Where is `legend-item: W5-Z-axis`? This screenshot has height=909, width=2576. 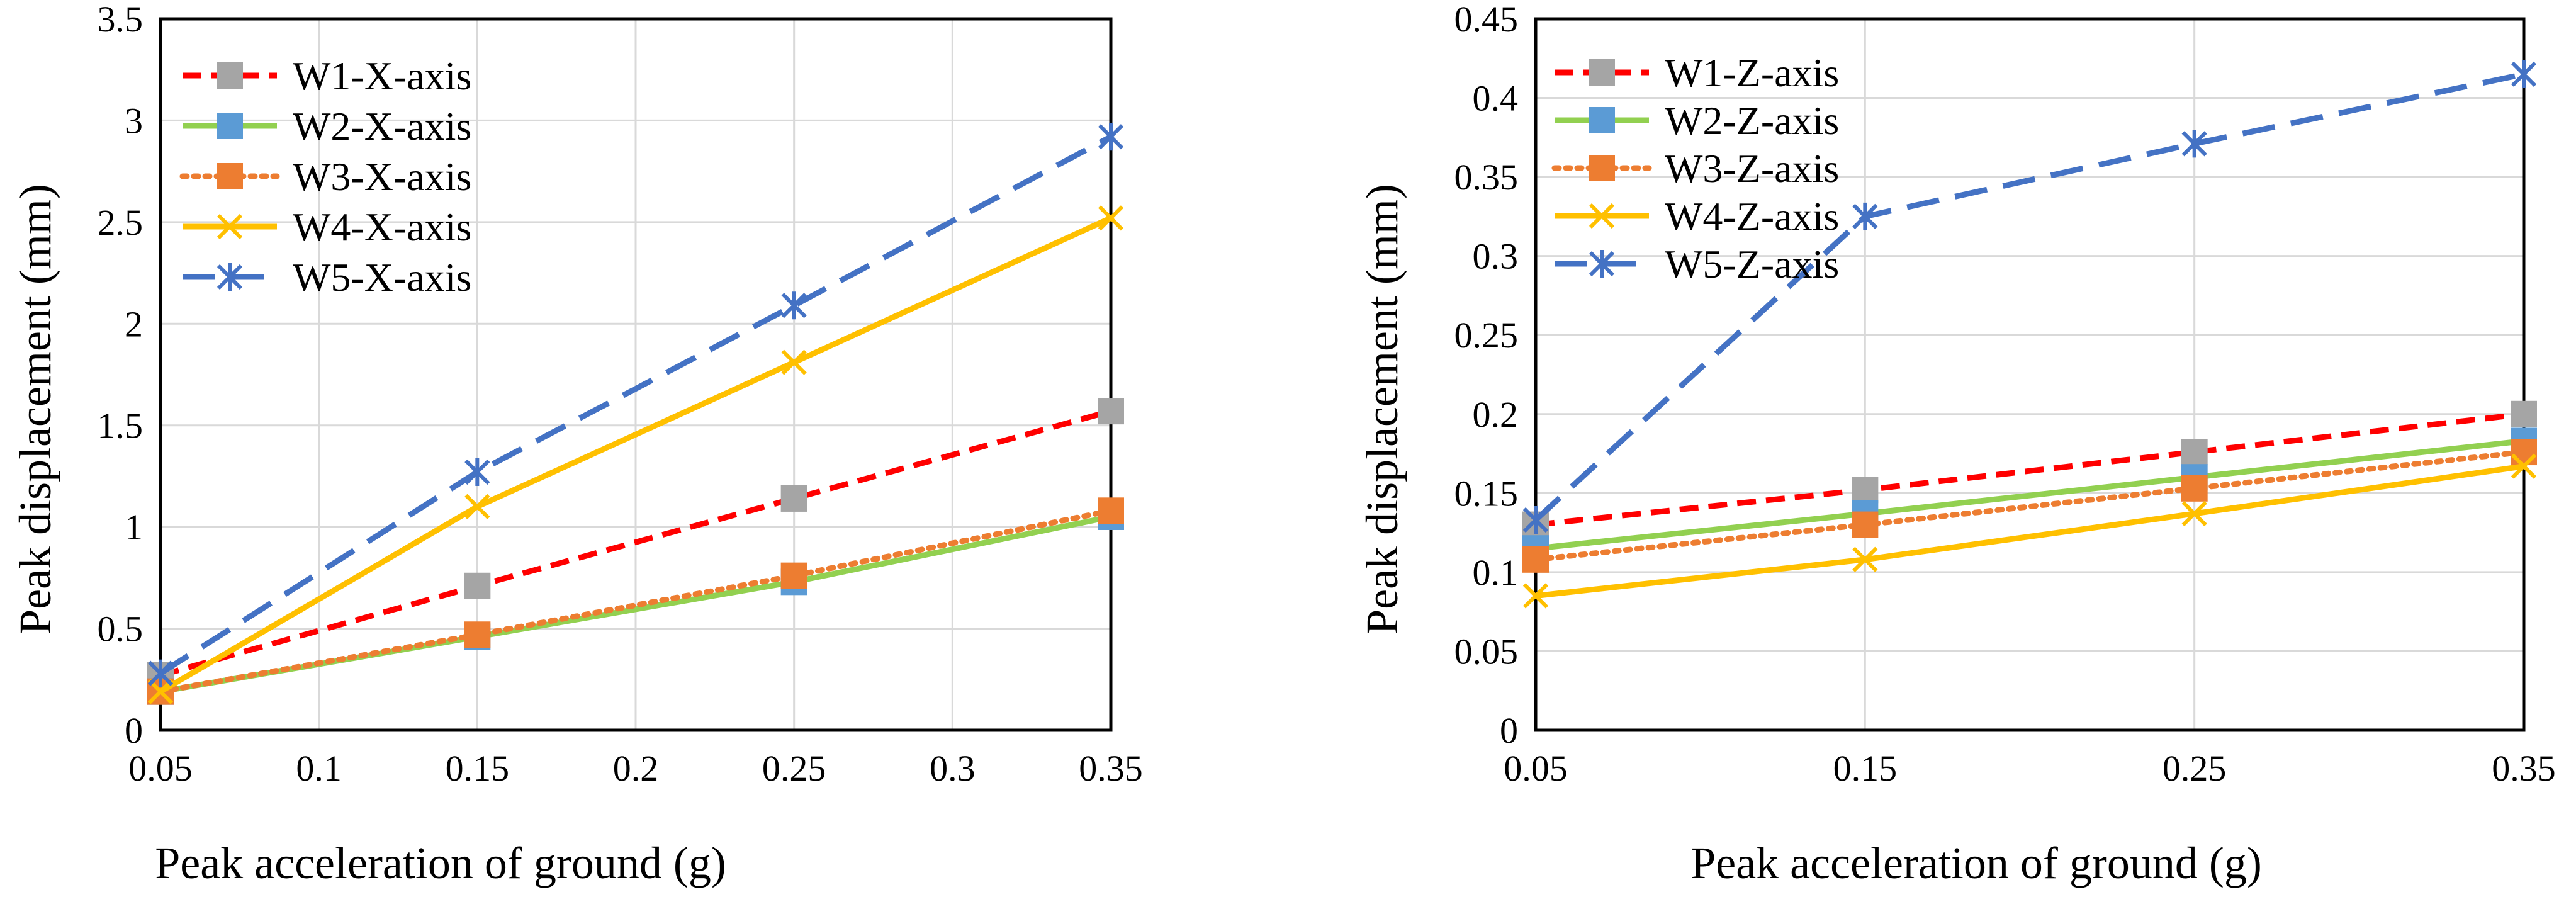
legend-item: W5-Z-axis is located at coordinates (1697, 264).